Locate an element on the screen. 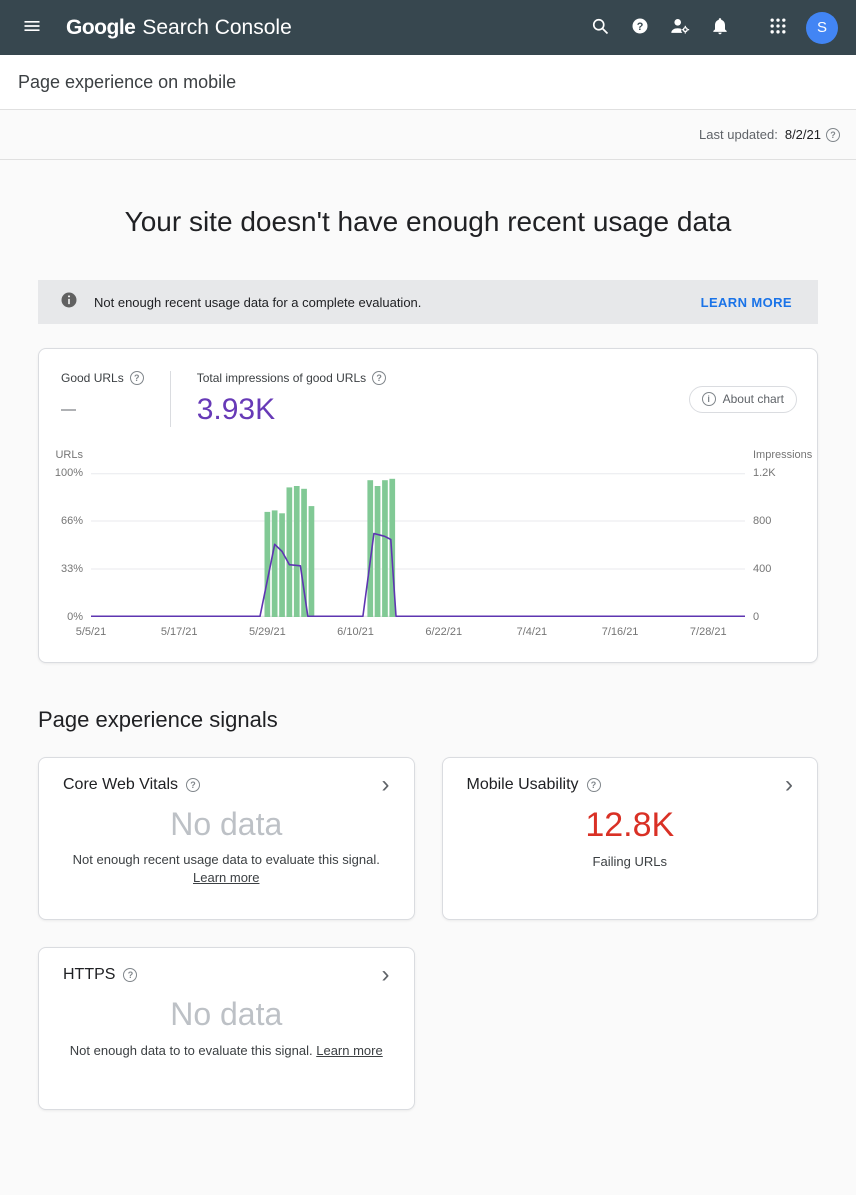  impressions-metric: Total impressions of good URLs 3.93K is located at coordinates (291, 399).